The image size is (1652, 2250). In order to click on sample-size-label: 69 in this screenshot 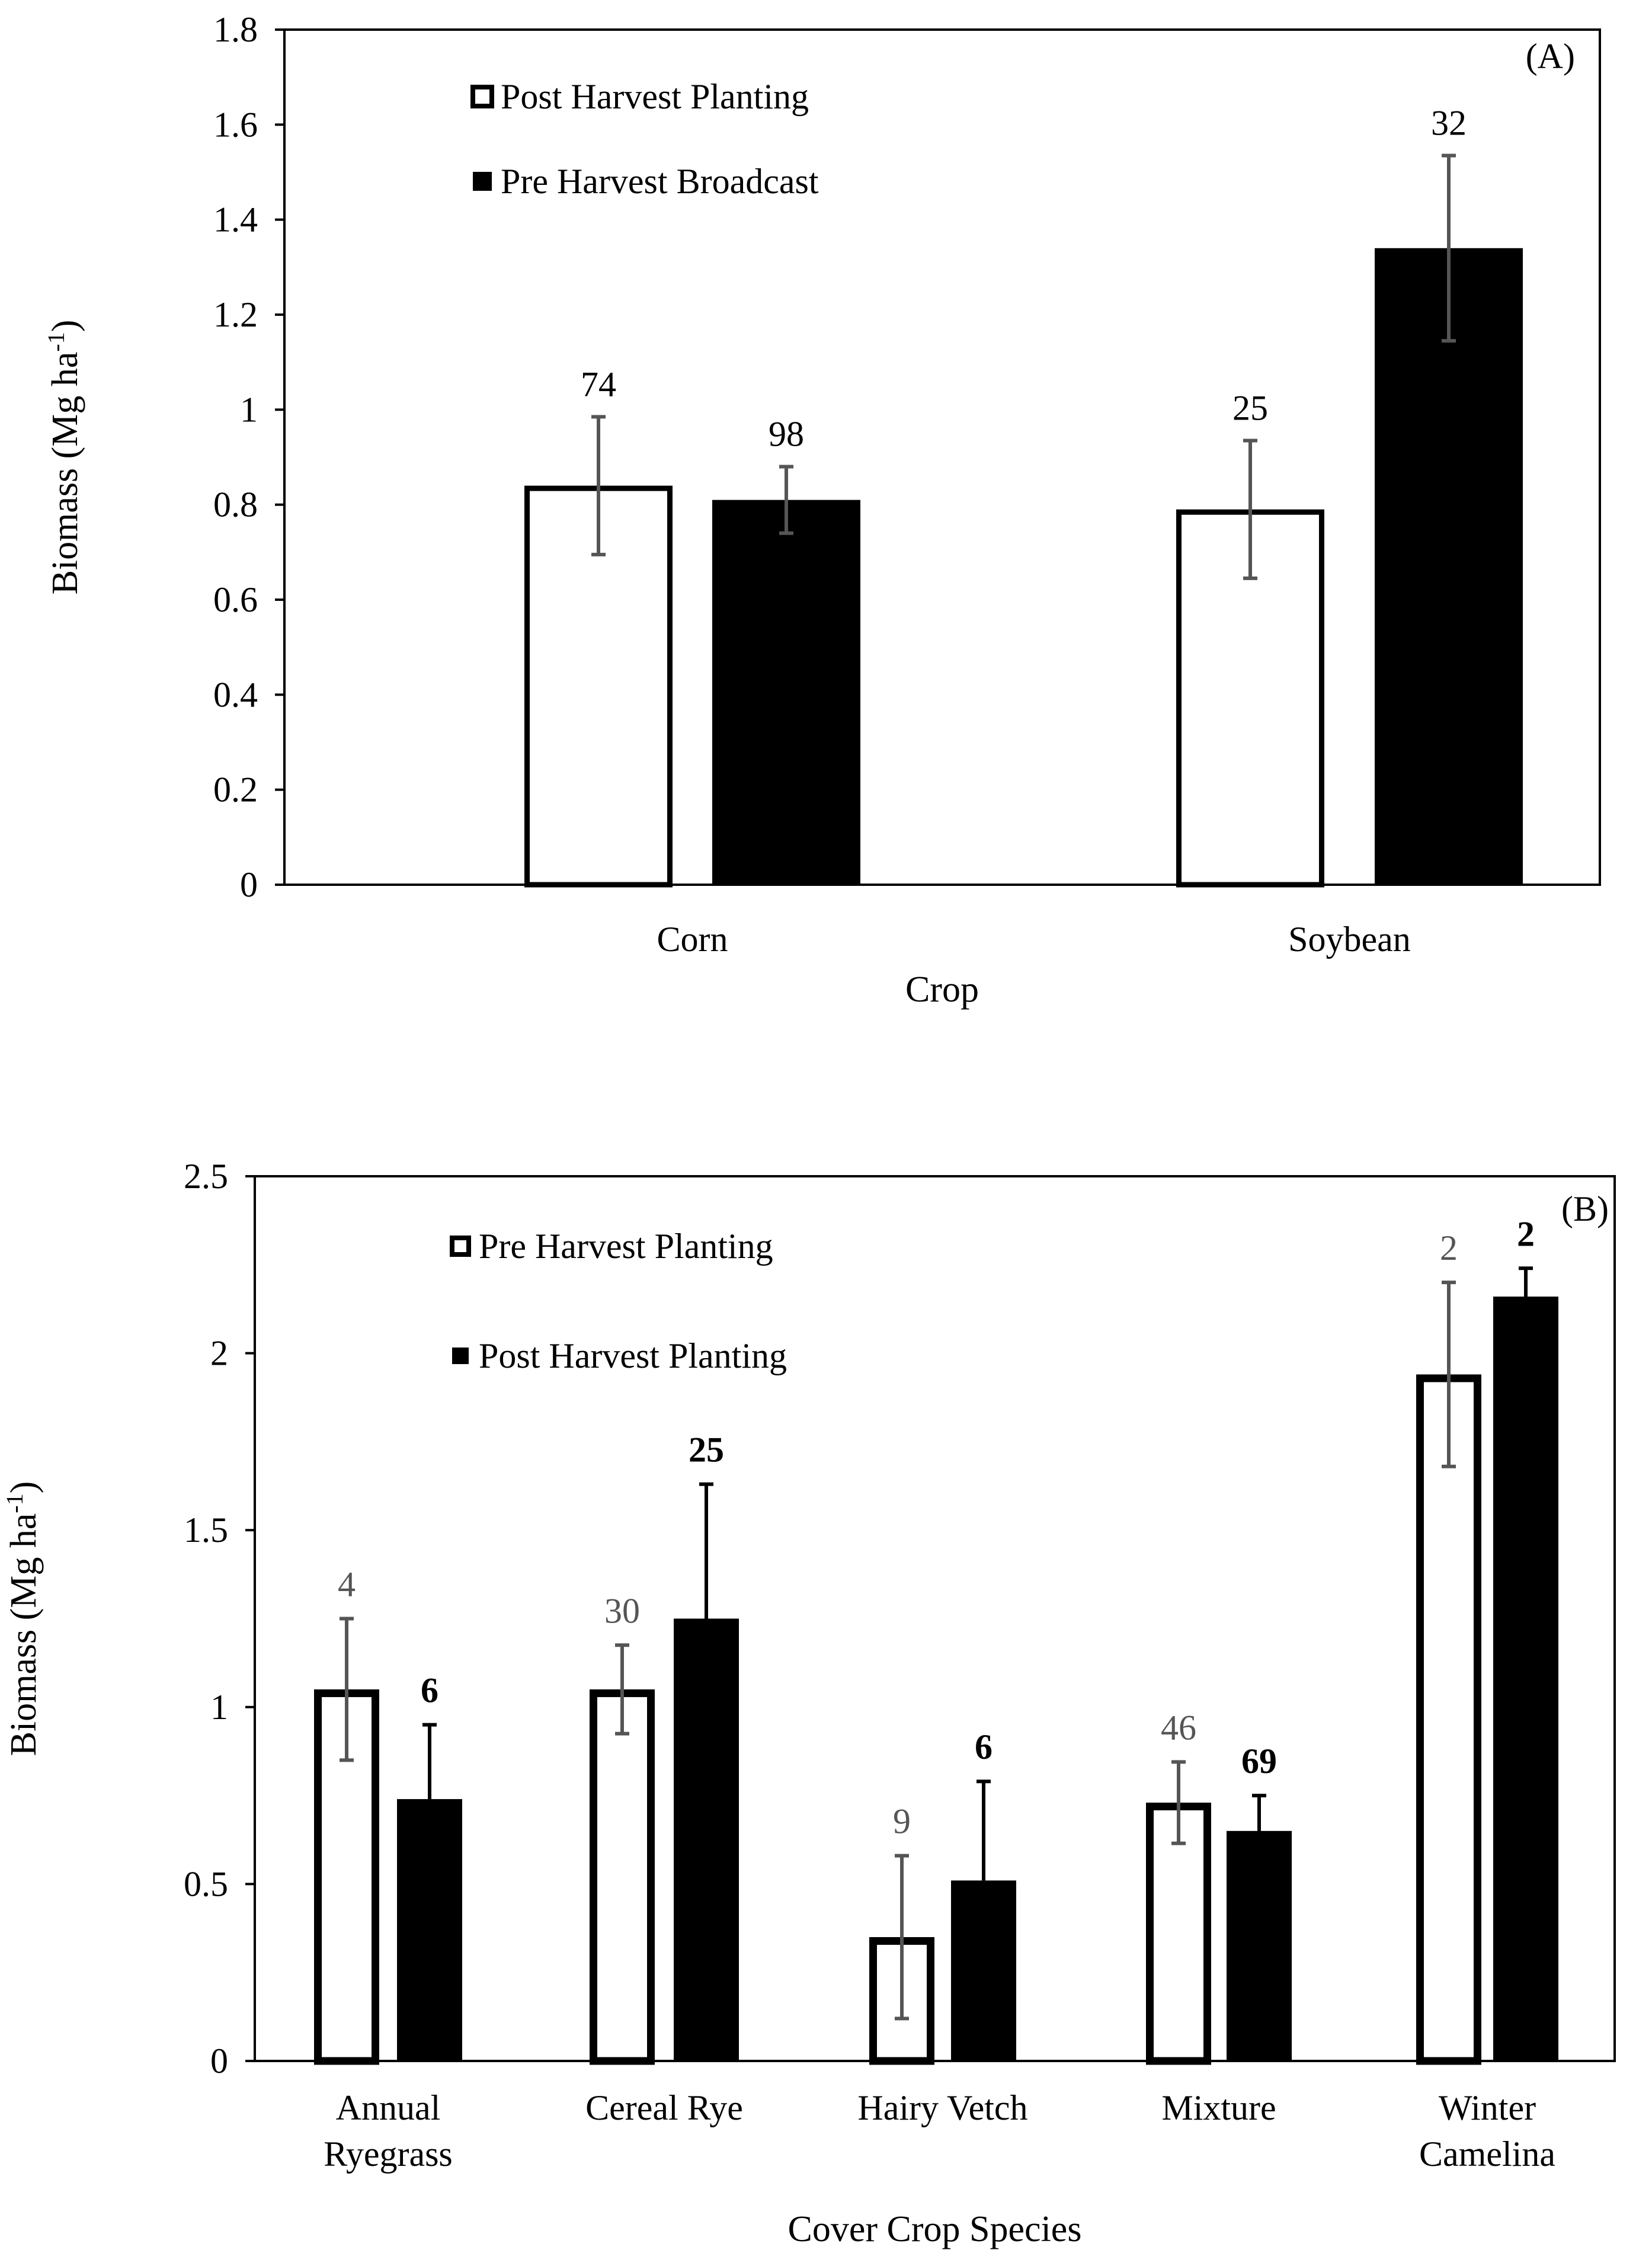, I will do `click(1259, 1761)`.